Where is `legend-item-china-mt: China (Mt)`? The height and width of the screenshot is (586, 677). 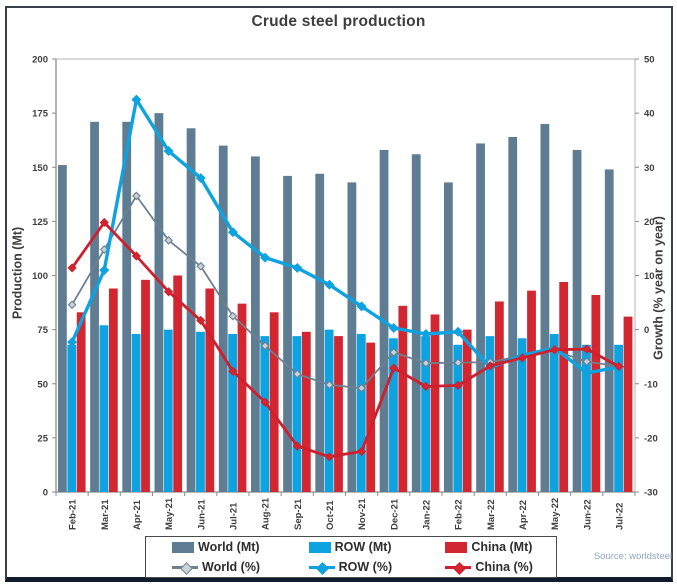 legend-item-china-mt: China (Mt) is located at coordinates (487, 547).